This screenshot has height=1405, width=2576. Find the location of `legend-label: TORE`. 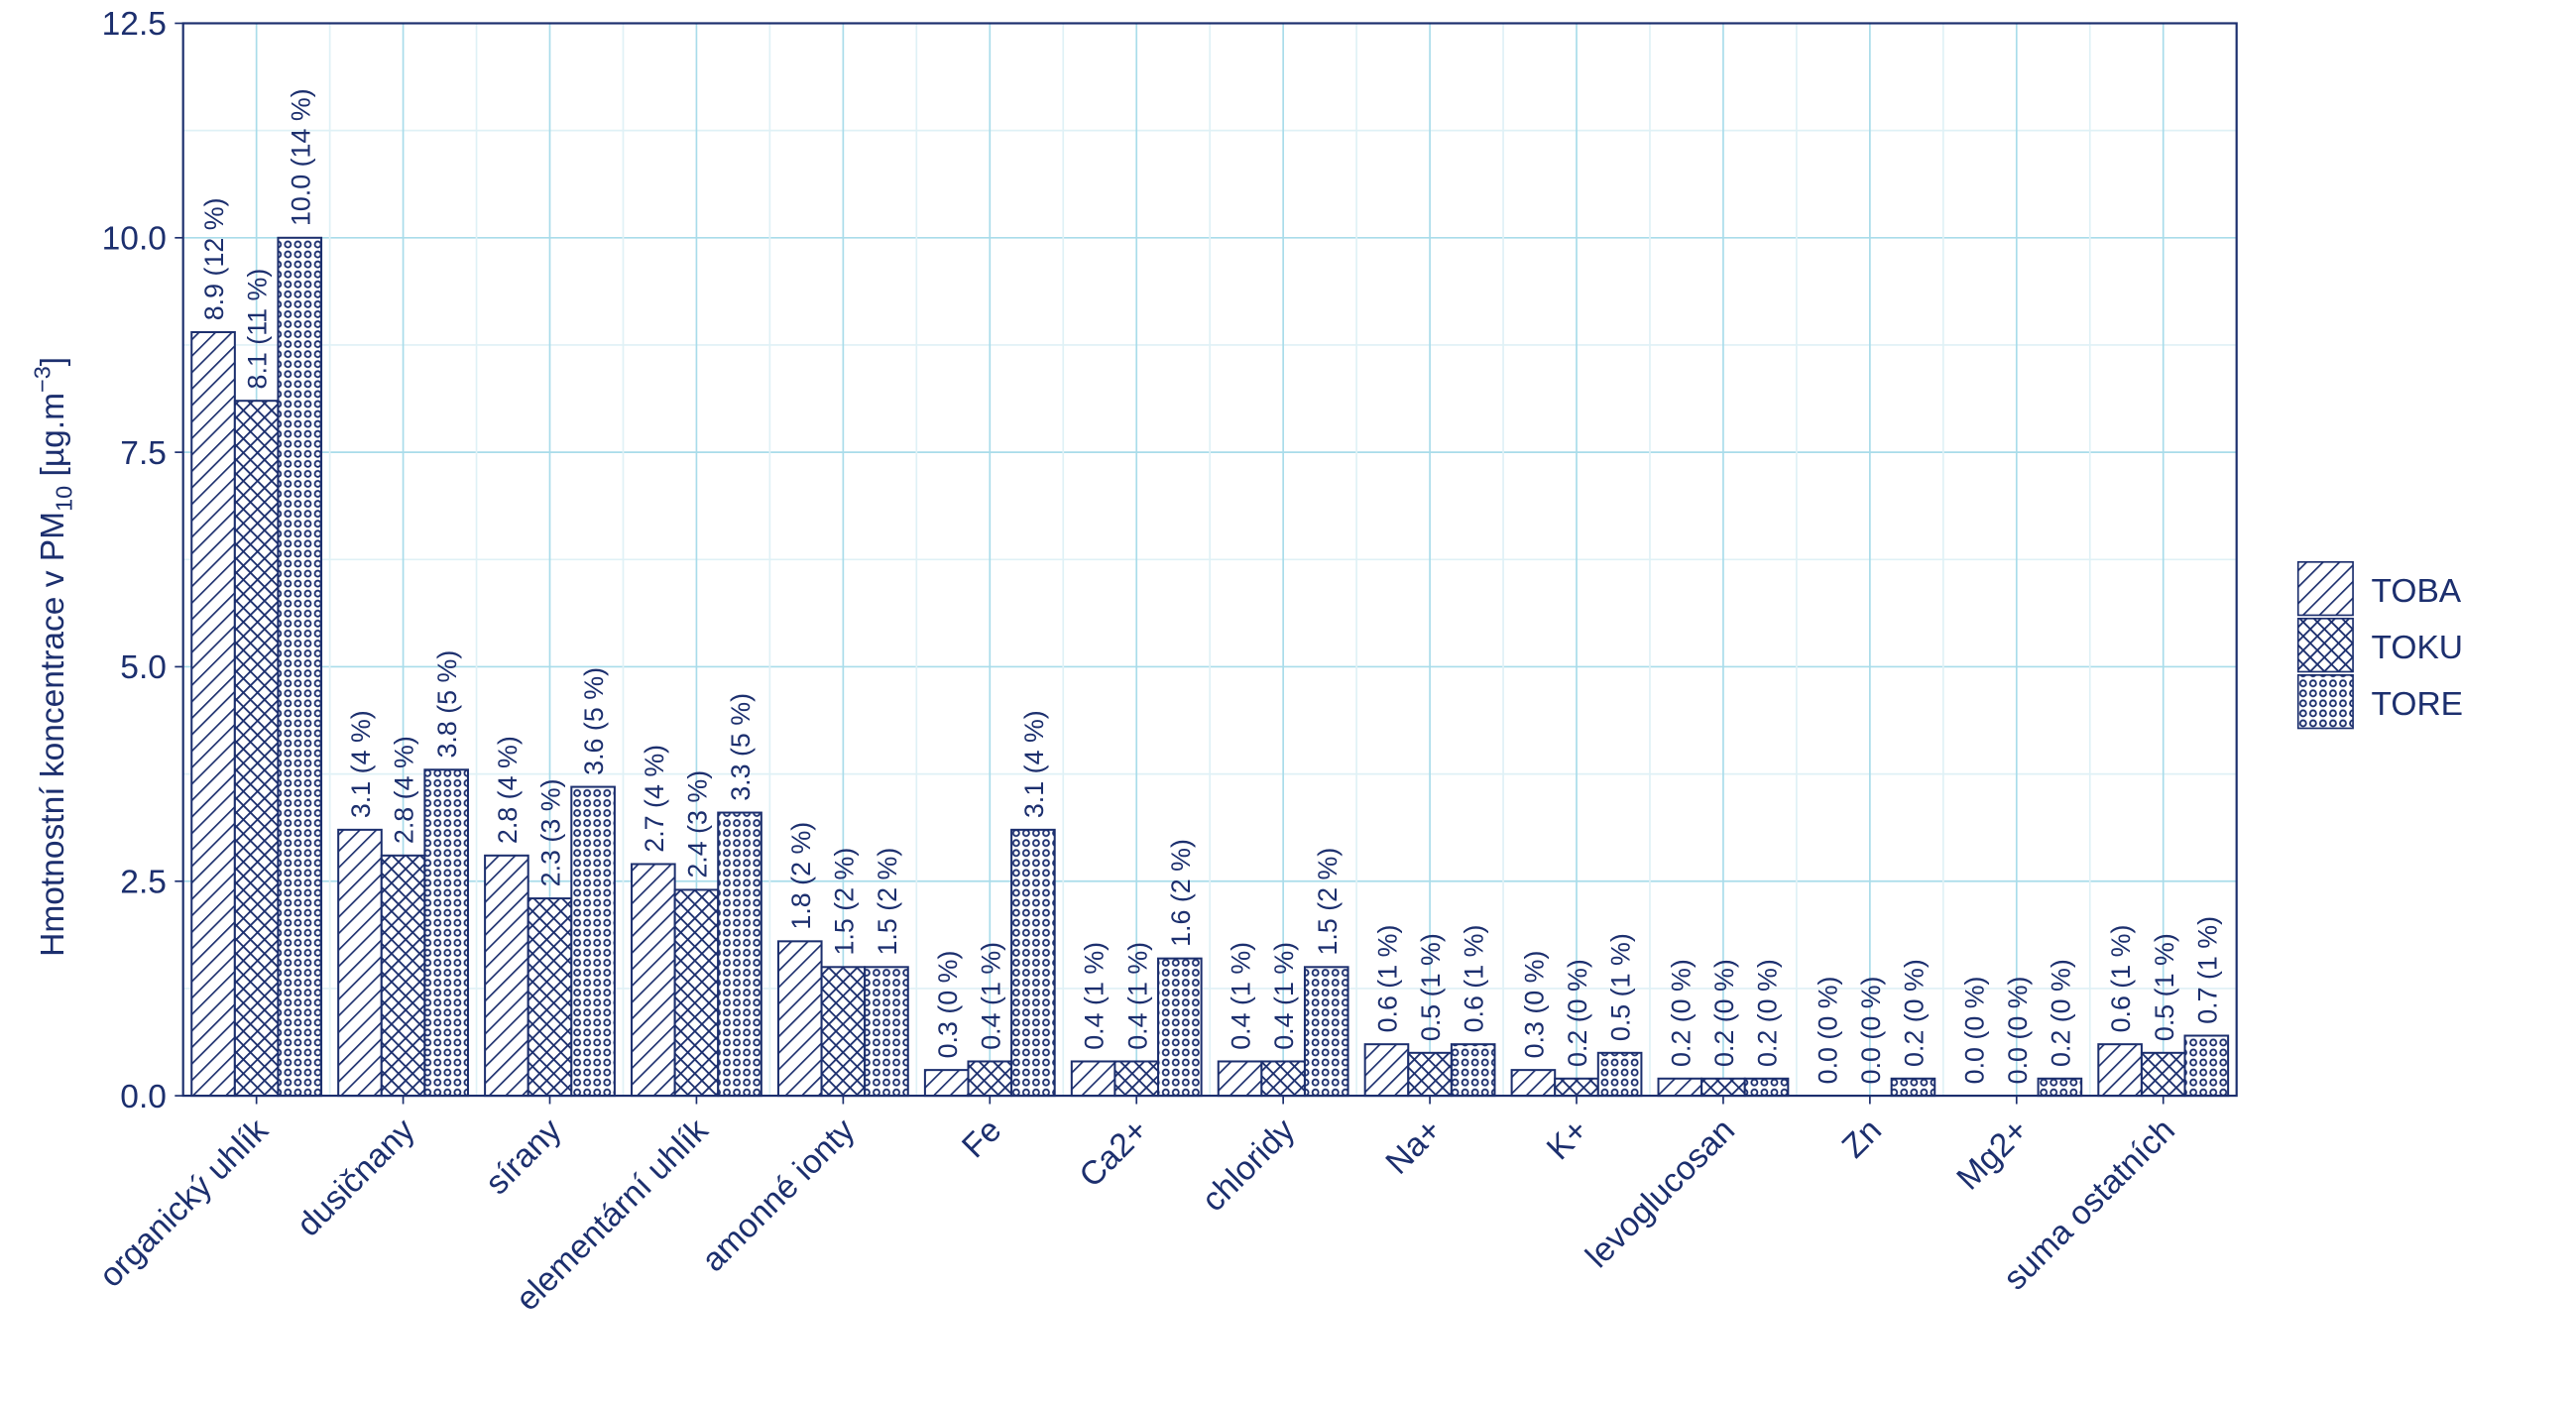

legend-label: TORE is located at coordinates (2418, 704).